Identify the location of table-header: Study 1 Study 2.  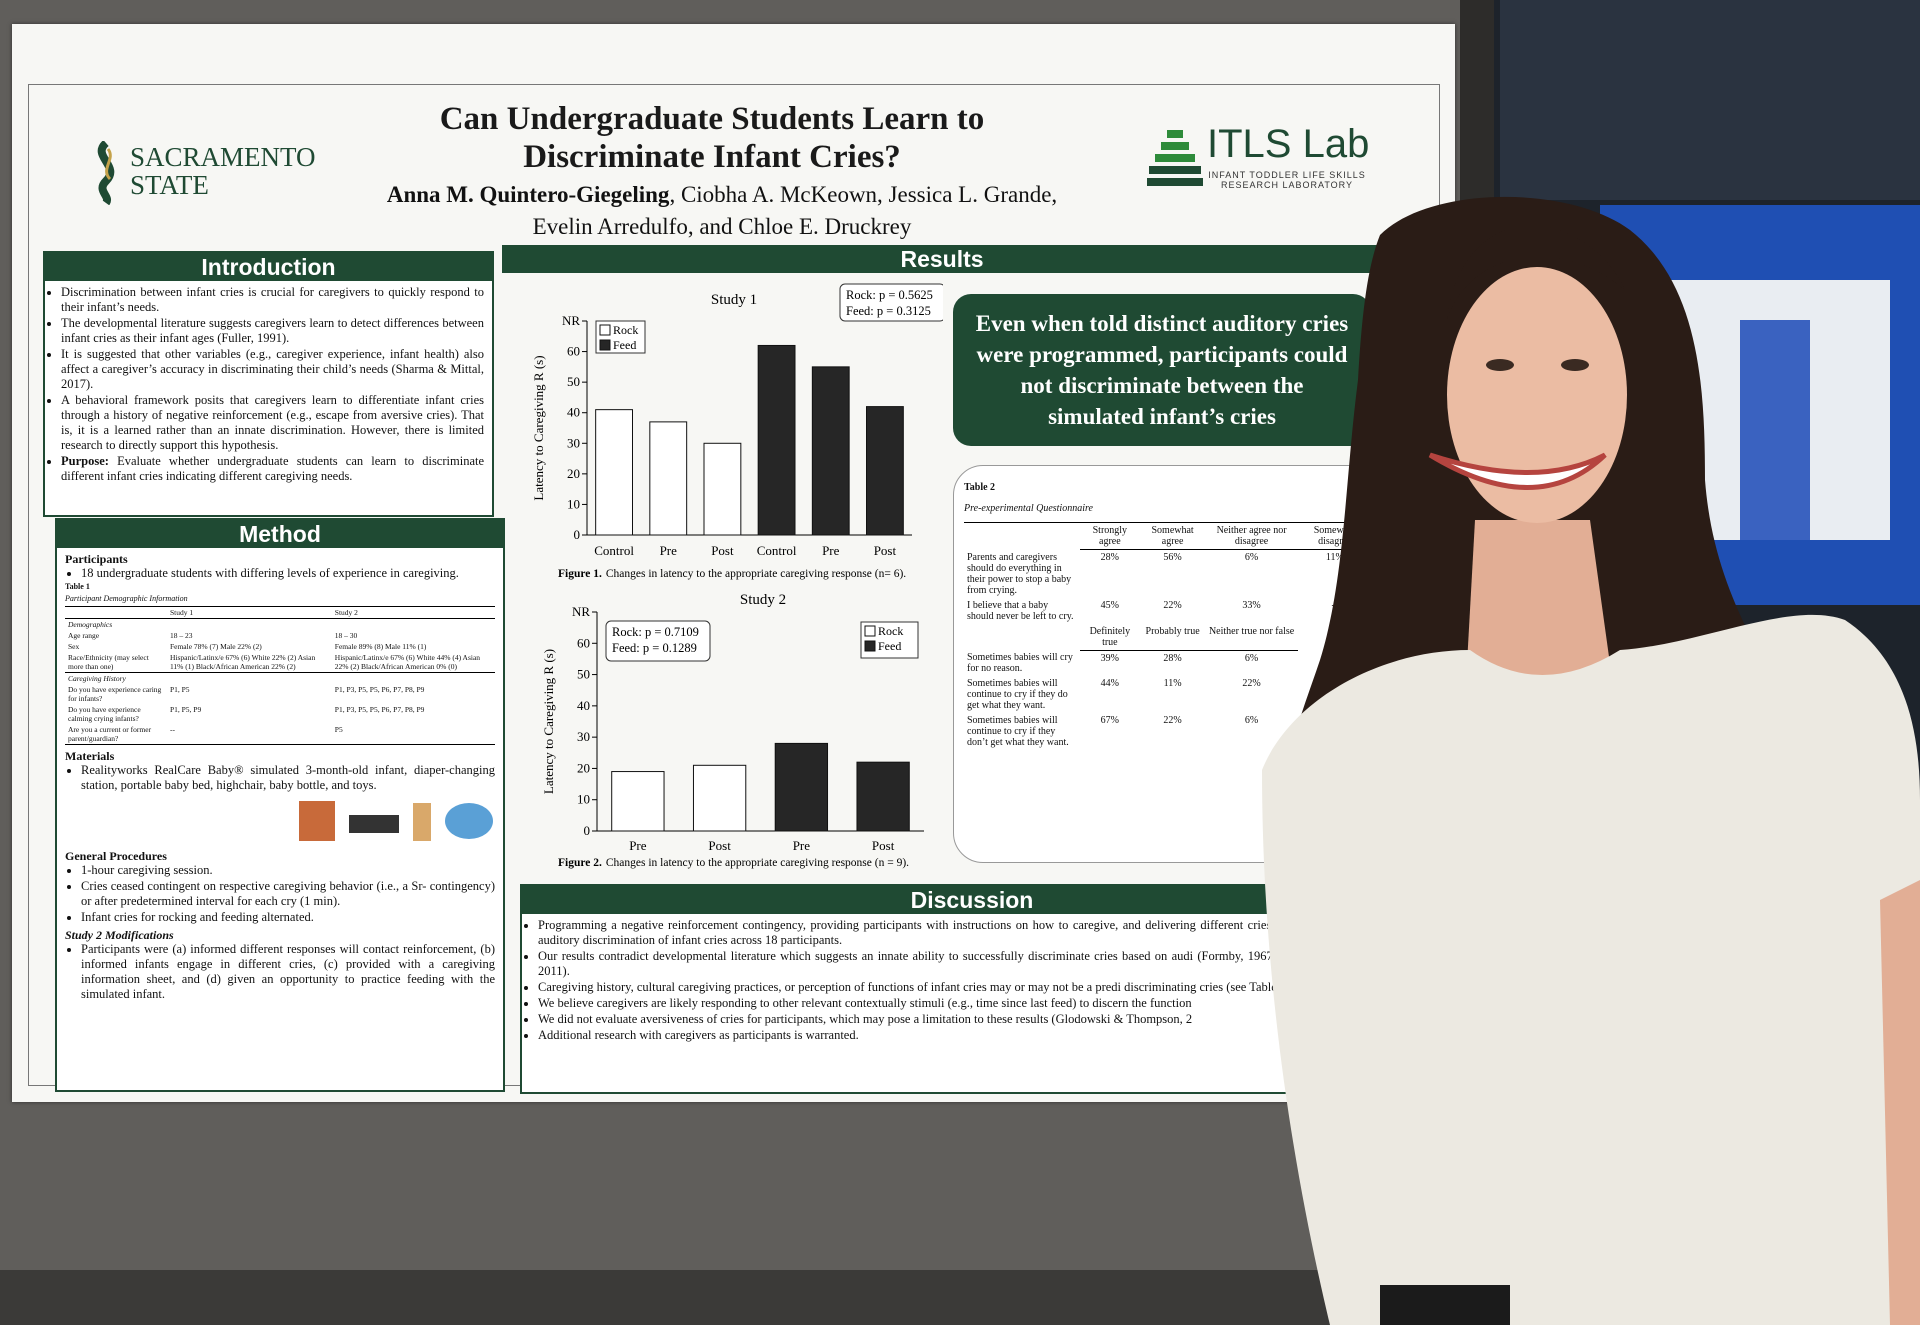
(280, 613).